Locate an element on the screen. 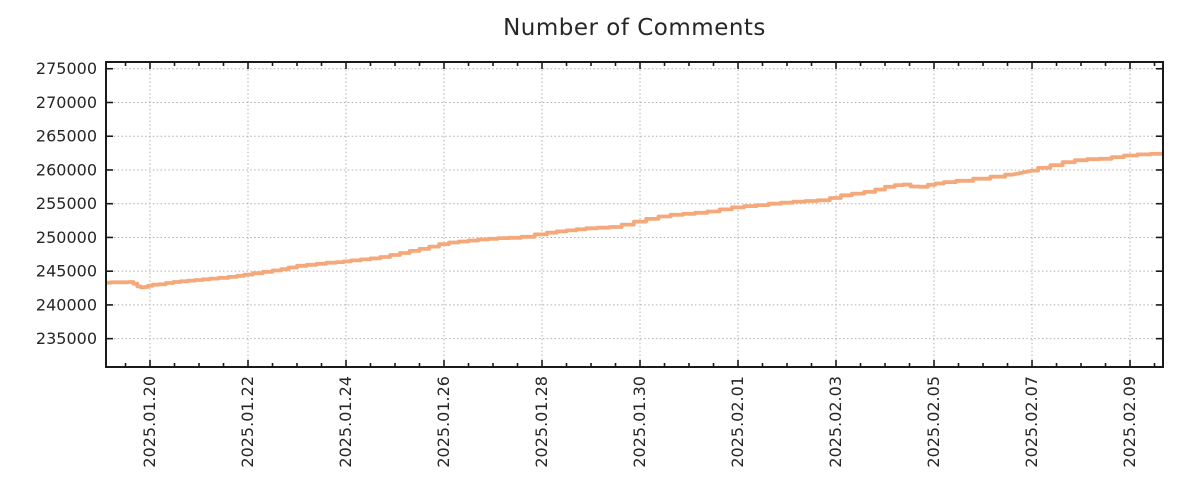 The image size is (1200, 500). x-tick-label: 2025.01.28 is located at coordinates (541, 422).